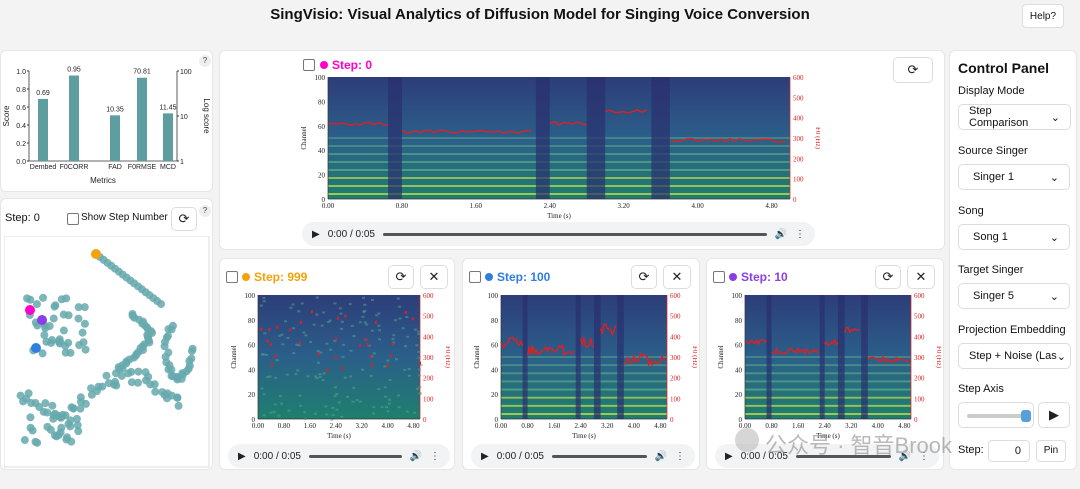  What do you see at coordinates (919, 399) in the screenshot?
I see `y2-tick-label: 100` at bounding box center [919, 399].